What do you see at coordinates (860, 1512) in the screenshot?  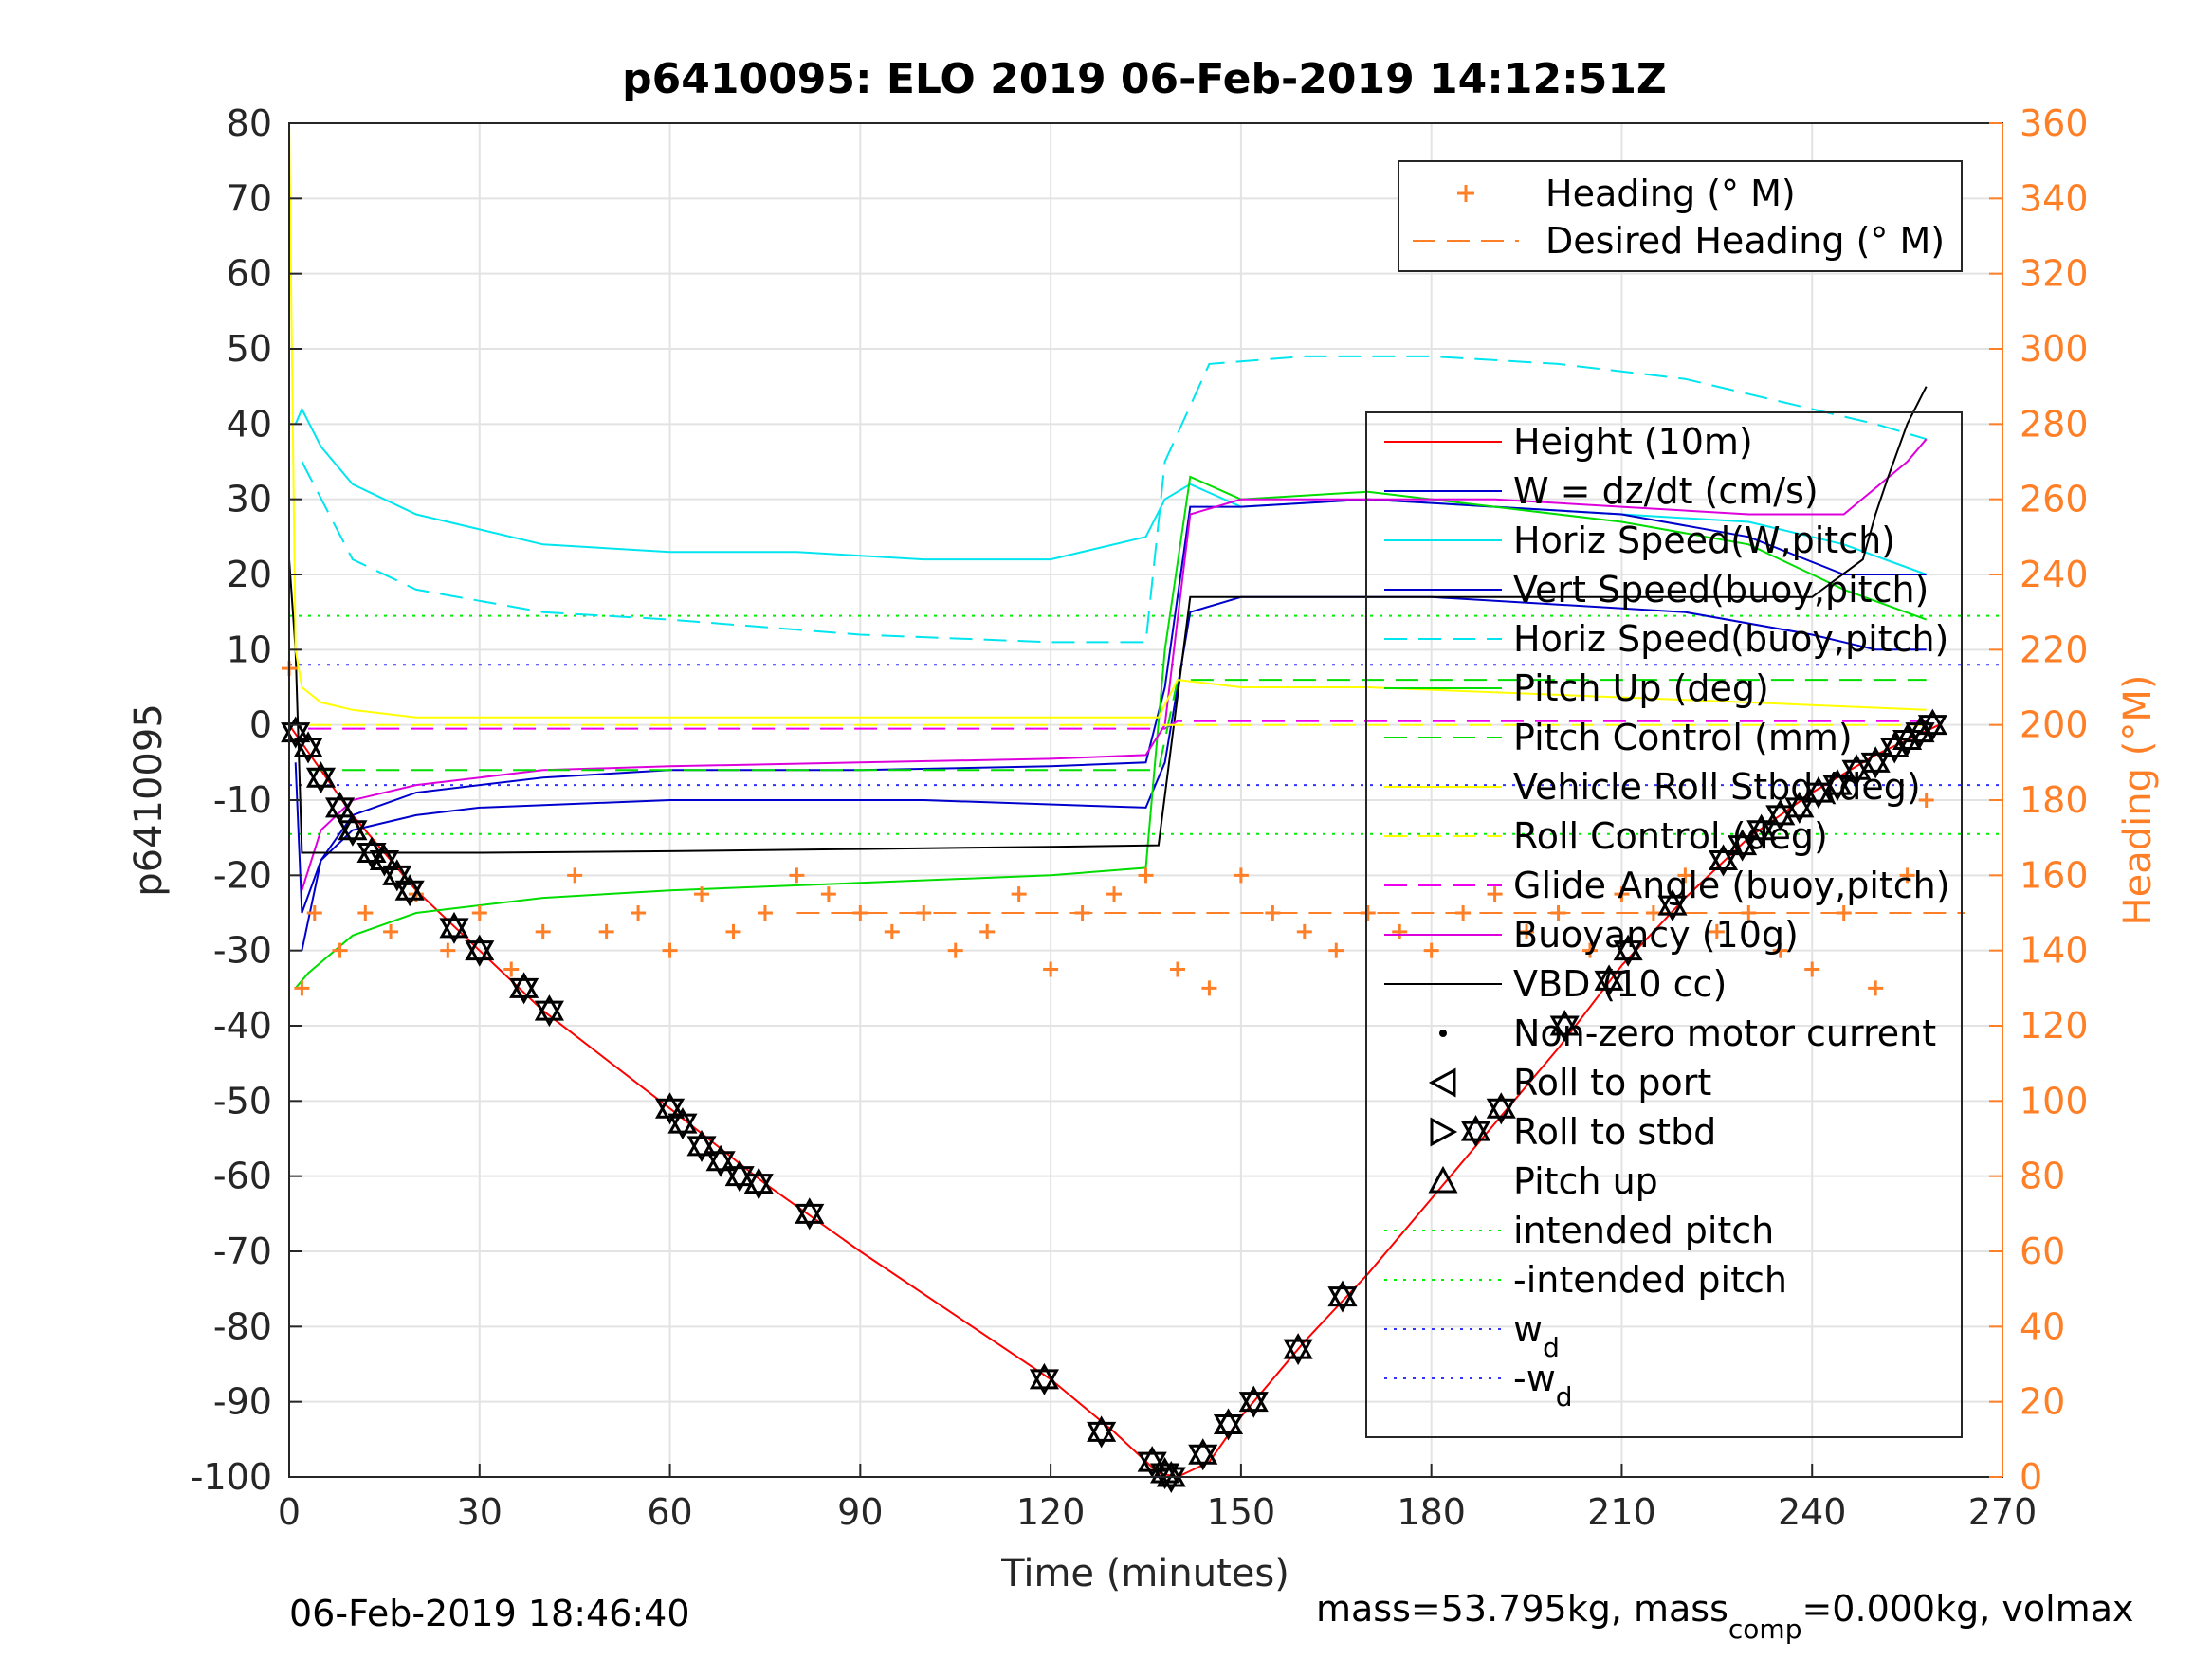 I see `x-tick-label: 90` at bounding box center [860, 1512].